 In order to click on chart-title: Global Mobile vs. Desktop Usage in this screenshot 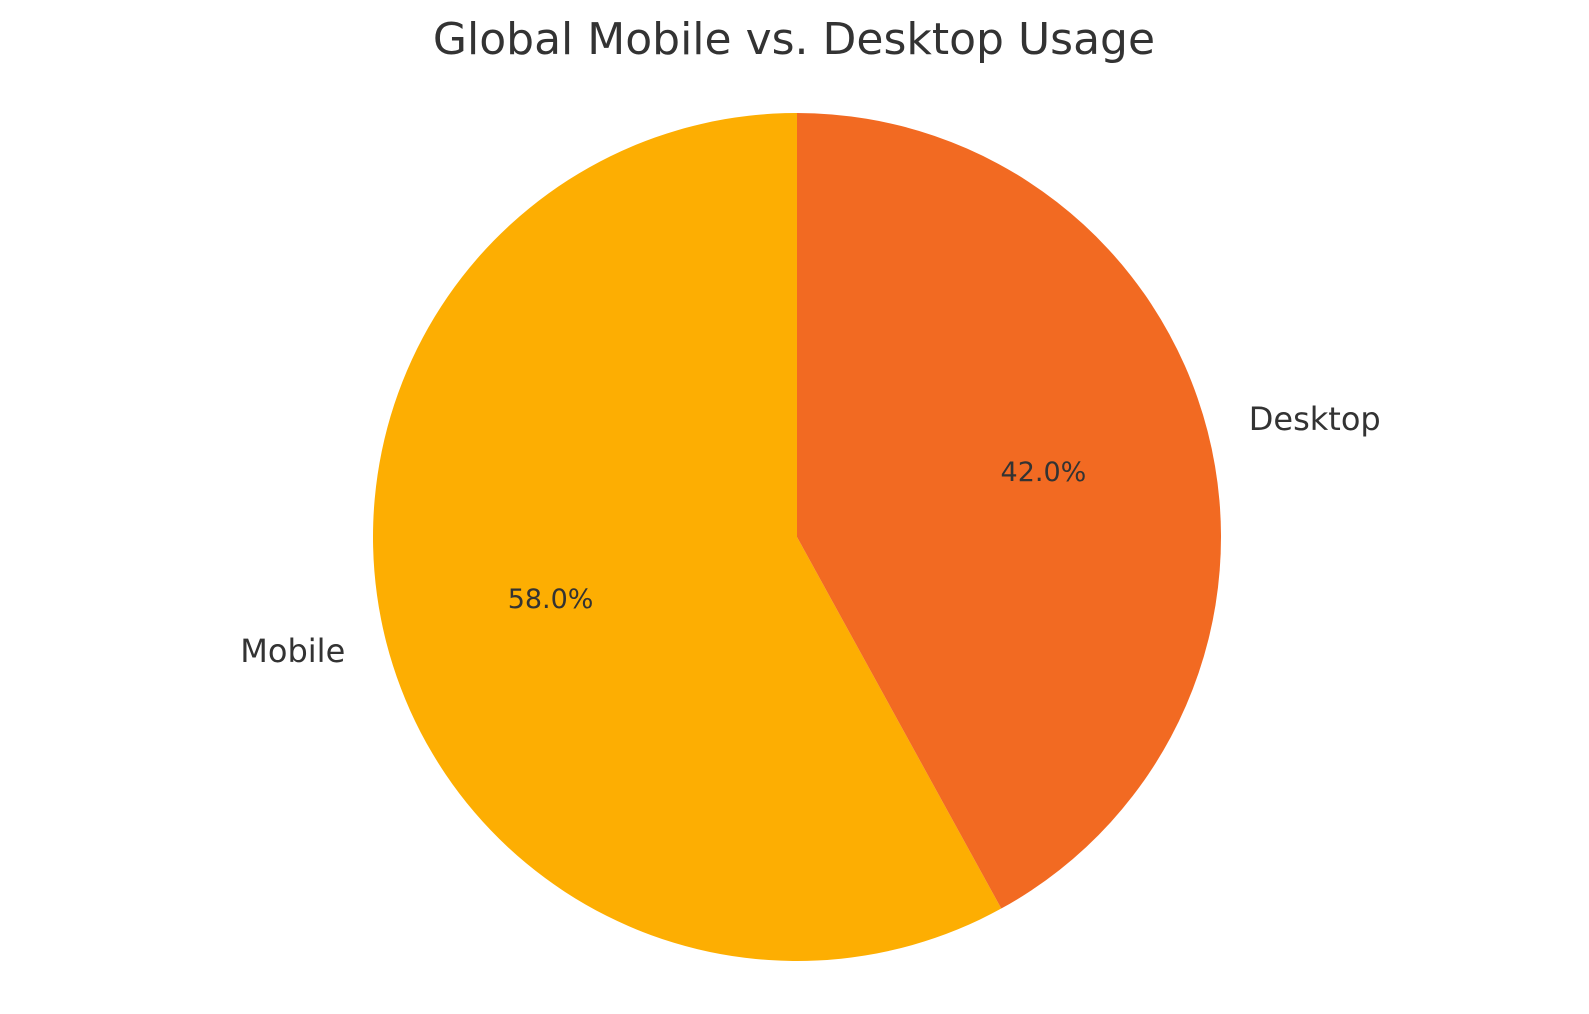, I will do `click(794, 39)`.